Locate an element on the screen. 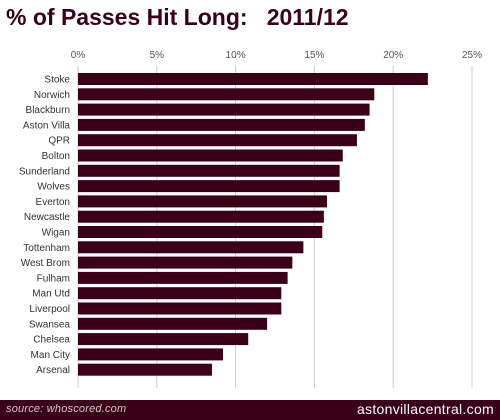 The image size is (500, 420). category-label: Stoke is located at coordinates (57, 80).